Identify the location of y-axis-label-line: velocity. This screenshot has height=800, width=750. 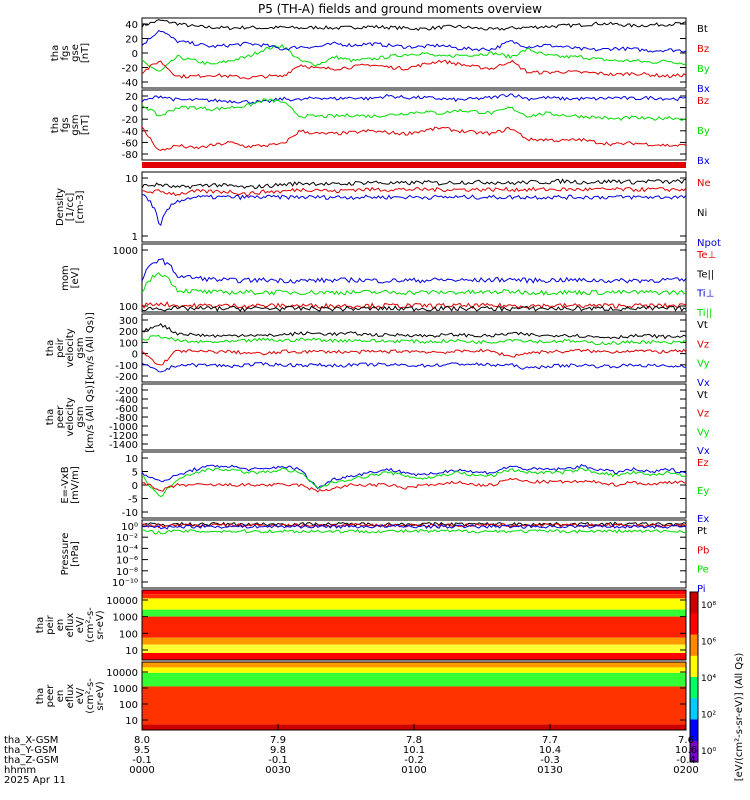
(70, 416).